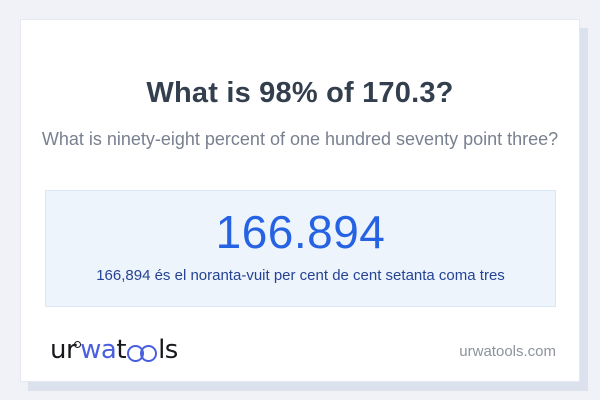 The width and height of the screenshot is (600, 400). I want to click on oo-glasses-icon, so click(142, 354).